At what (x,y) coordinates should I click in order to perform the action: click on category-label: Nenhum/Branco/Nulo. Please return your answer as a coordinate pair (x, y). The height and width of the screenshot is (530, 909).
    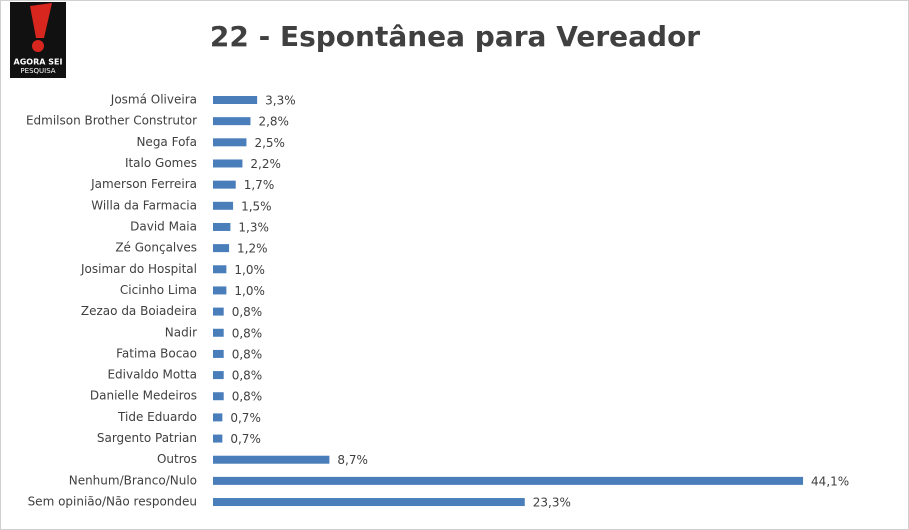
    Looking at the image, I should click on (133, 480).